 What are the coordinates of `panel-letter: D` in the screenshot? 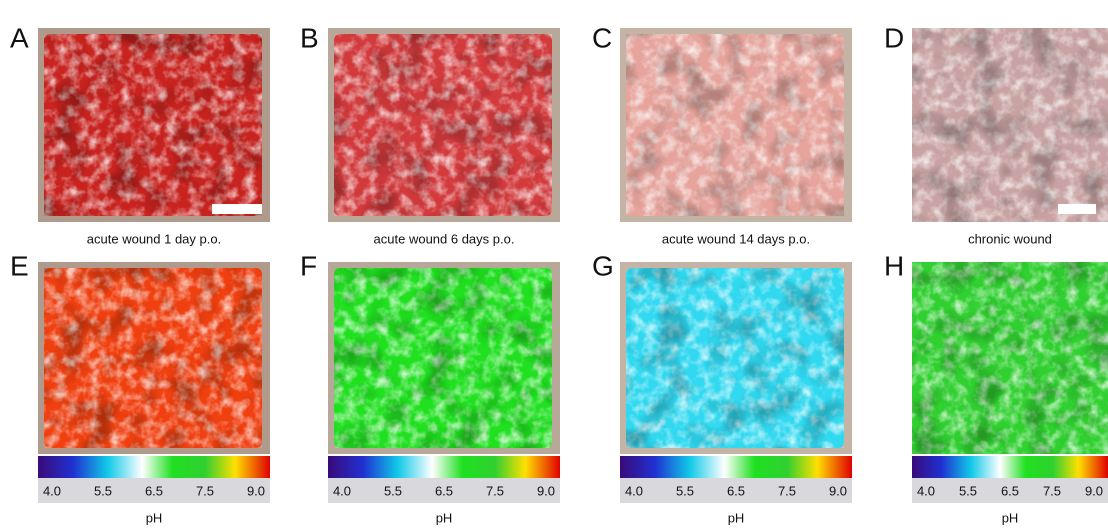 It's located at (894, 37).